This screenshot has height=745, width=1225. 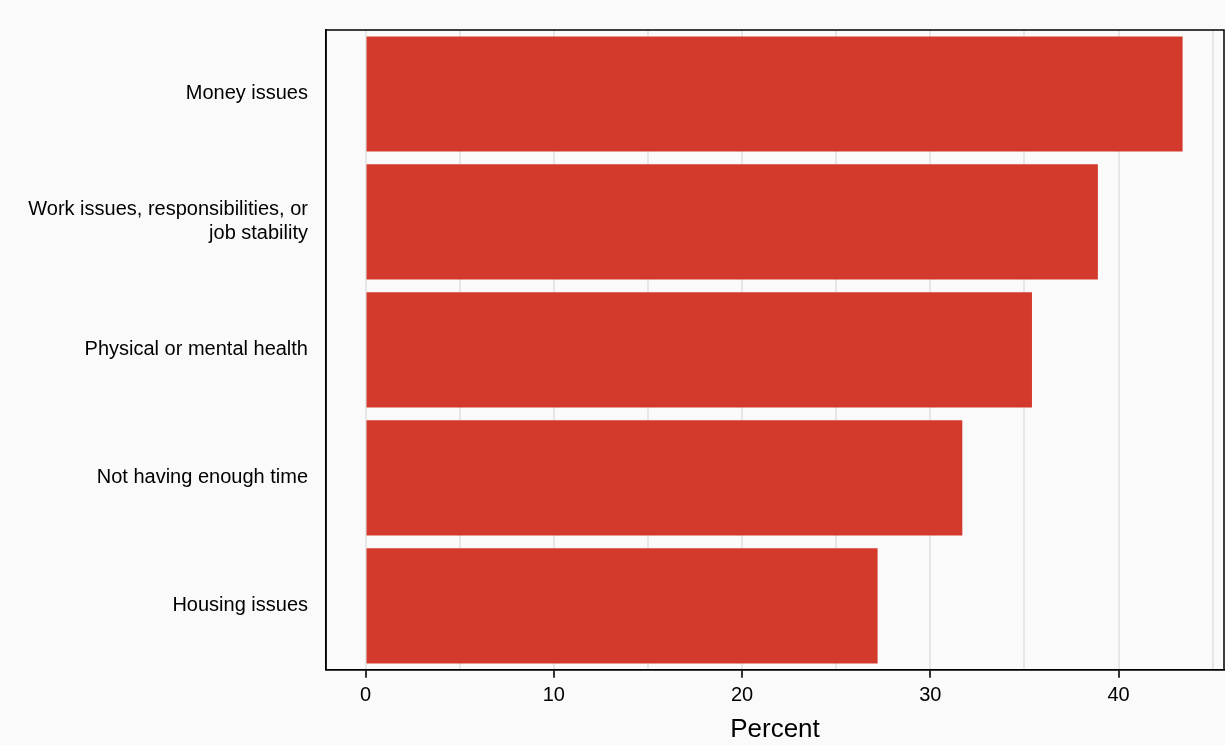 What do you see at coordinates (365, 694) in the screenshot?
I see `x-tick-label: 0` at bounding box center [365, 694].